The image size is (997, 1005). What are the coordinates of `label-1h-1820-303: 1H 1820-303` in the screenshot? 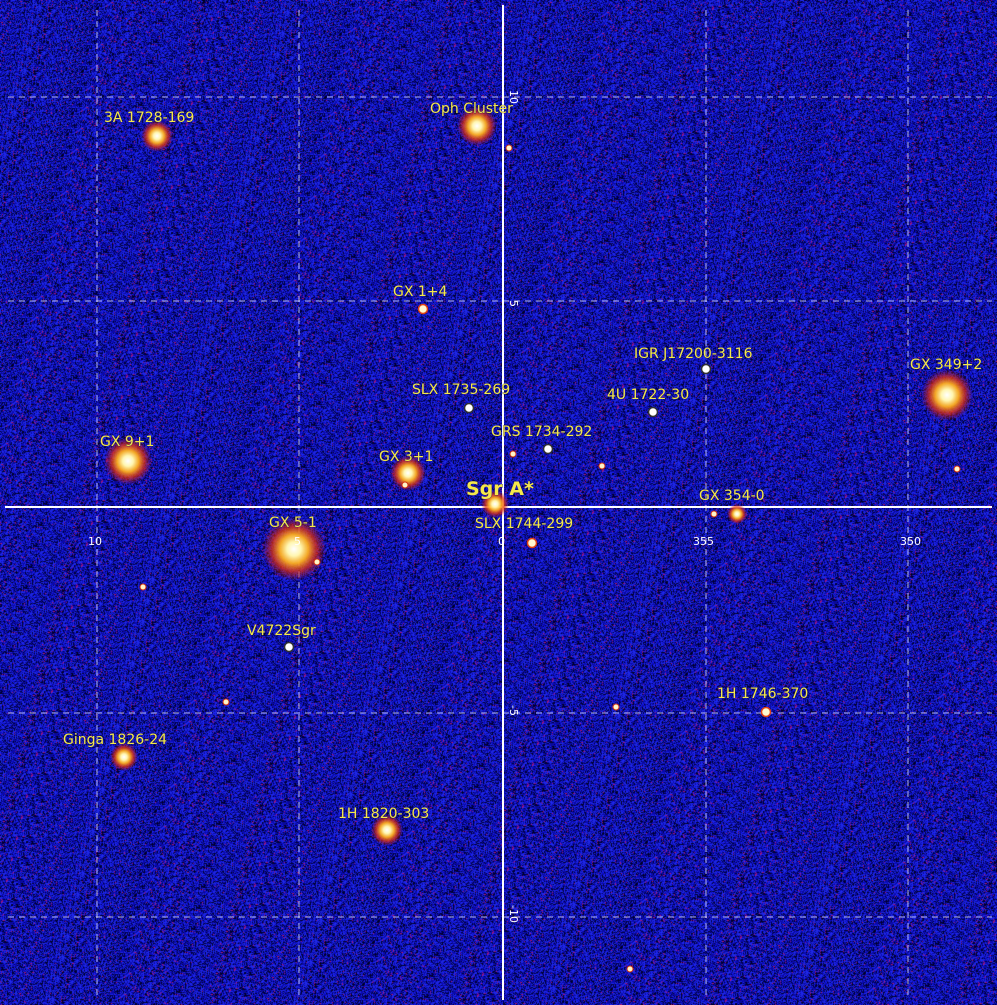 It's located at (383, 814).